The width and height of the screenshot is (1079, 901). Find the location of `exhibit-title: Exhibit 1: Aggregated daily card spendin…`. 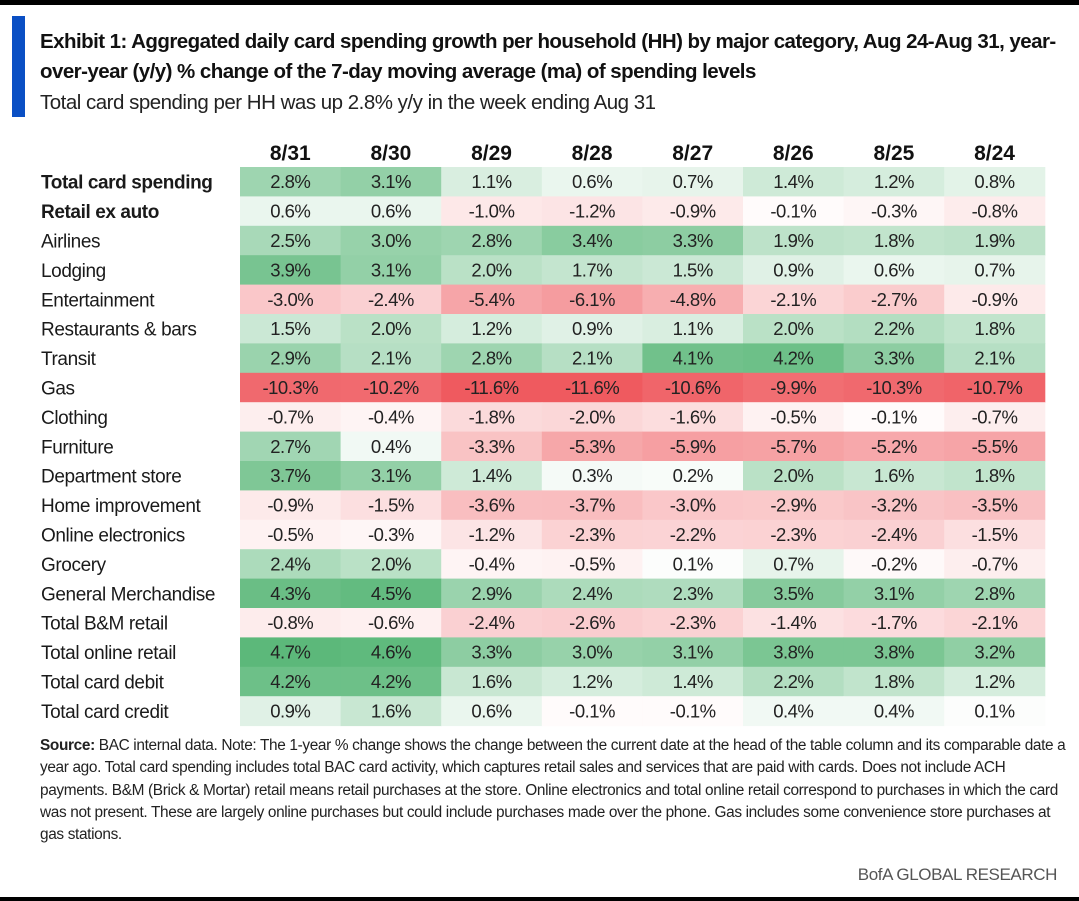

exhibit-title: Exhibit 1: Aggregated daily card spendin… is located at coordinates (548, 56).